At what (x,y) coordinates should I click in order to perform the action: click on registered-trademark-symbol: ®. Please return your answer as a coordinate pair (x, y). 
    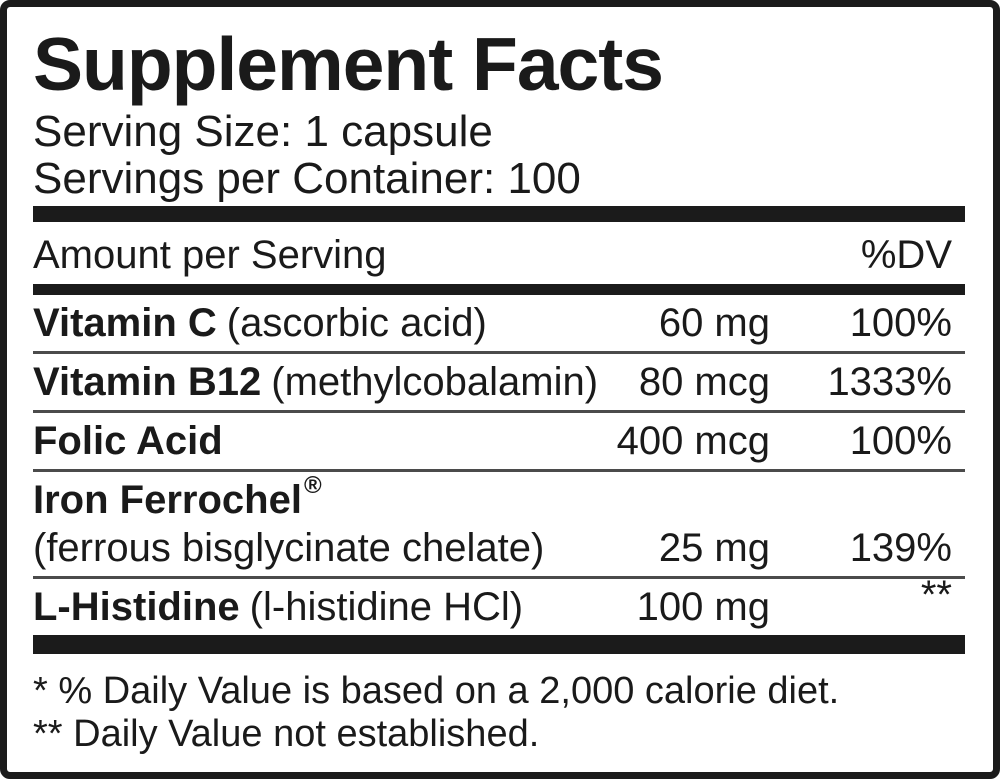
    Looking at the image, I should click on (312, 485).